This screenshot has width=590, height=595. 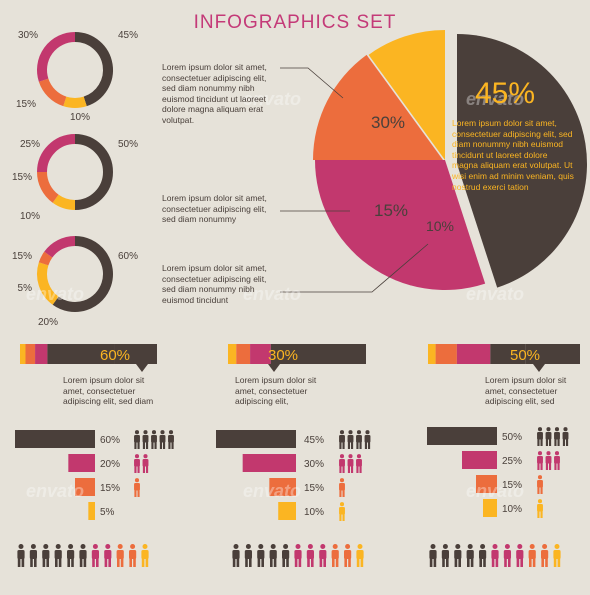 What do you see at coordinates (48, 322) in the screenshot?
I see `donut-label: 20%` at bounding box center [48, 322].